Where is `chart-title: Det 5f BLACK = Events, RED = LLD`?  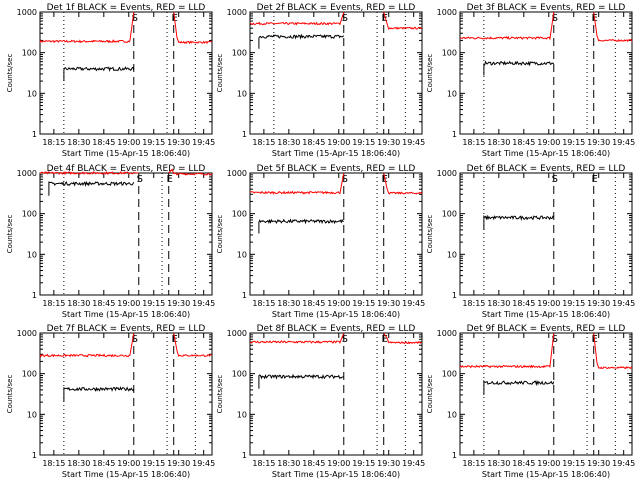
chart-title: Det 5f BLACK = Events, RED = LLD is located at coordinates (336, 169).